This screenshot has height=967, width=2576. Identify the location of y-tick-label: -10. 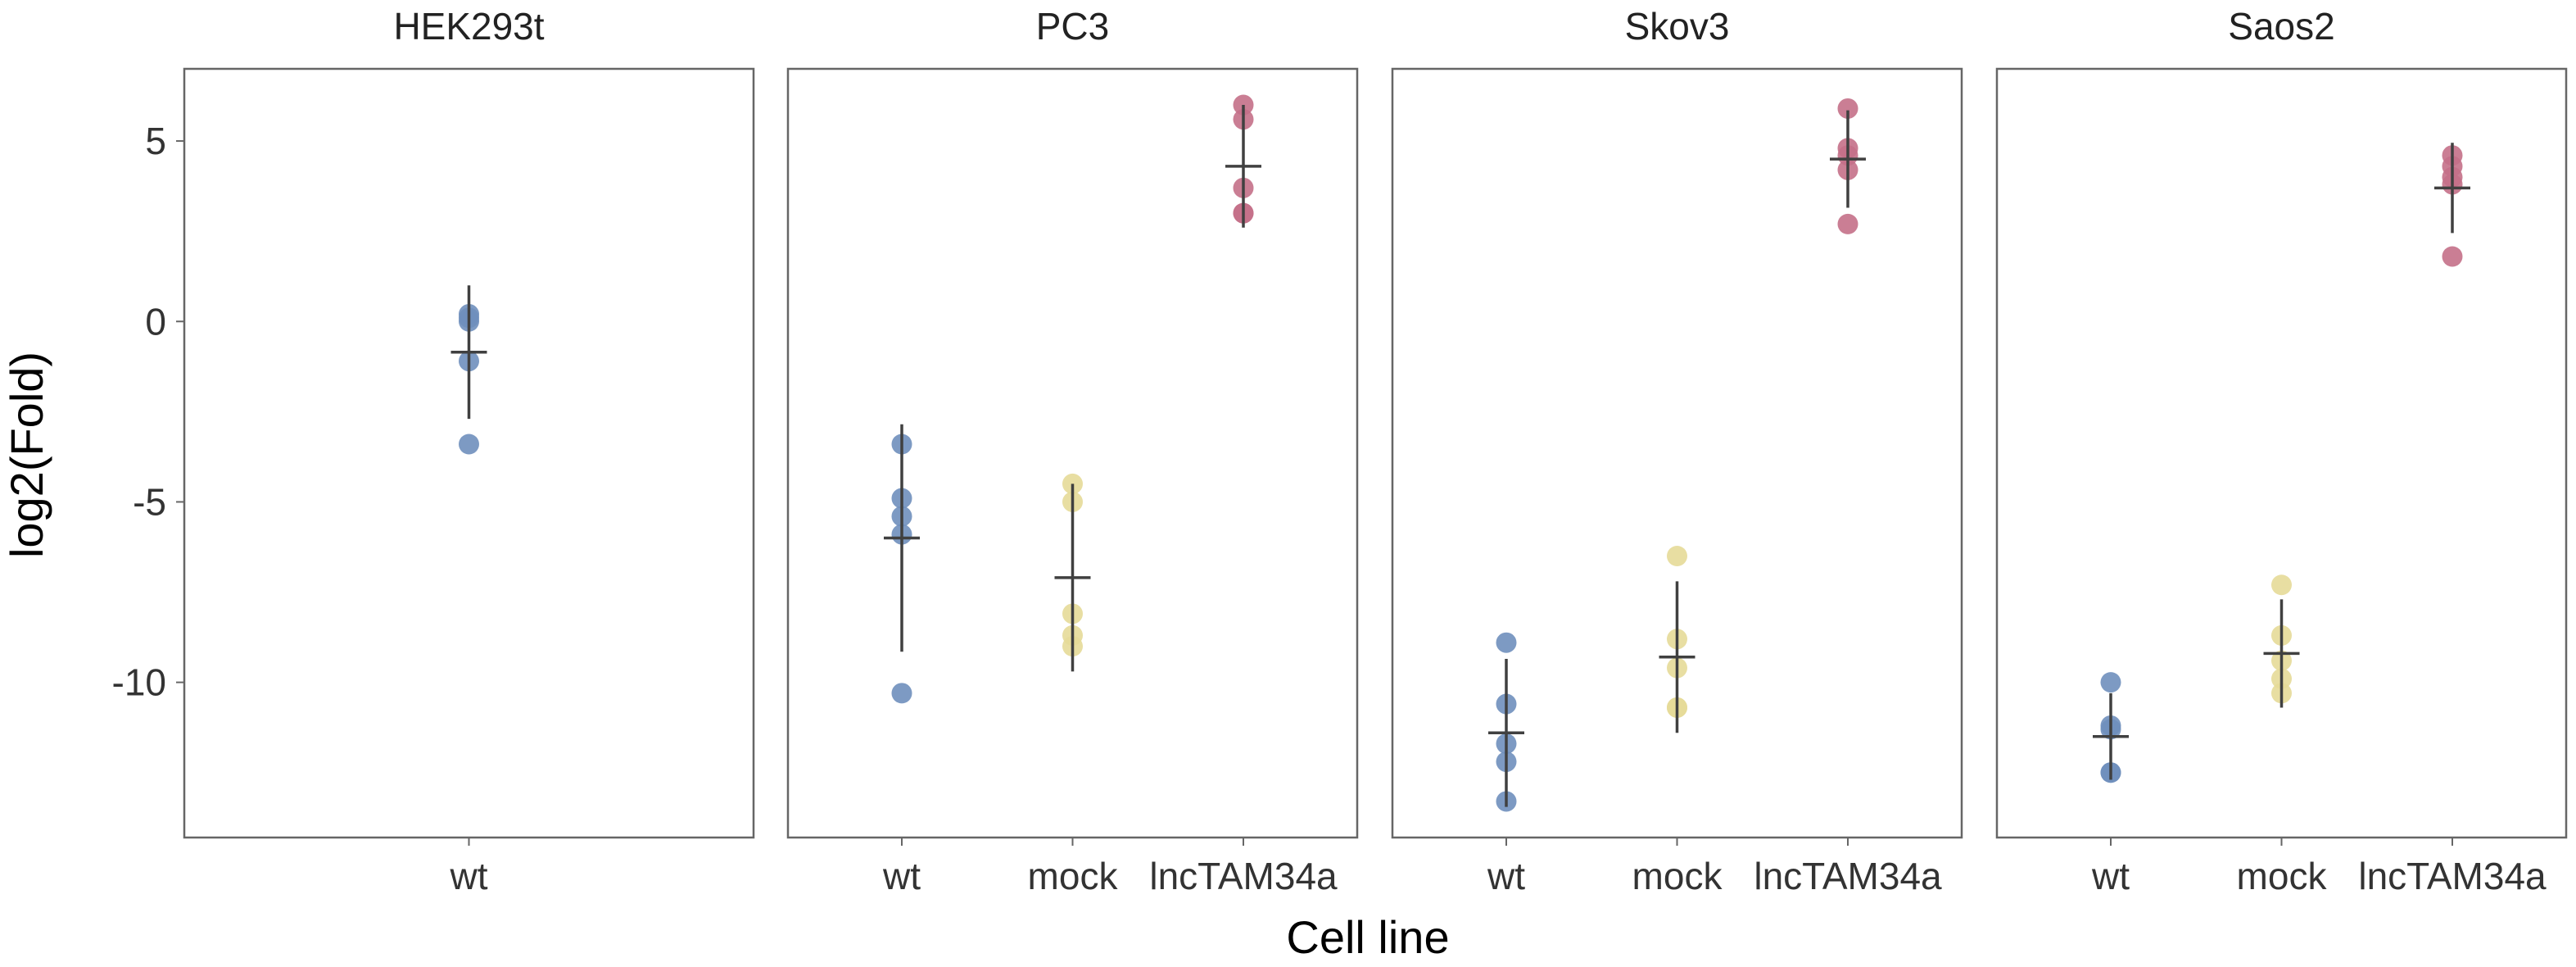
(139, 682).